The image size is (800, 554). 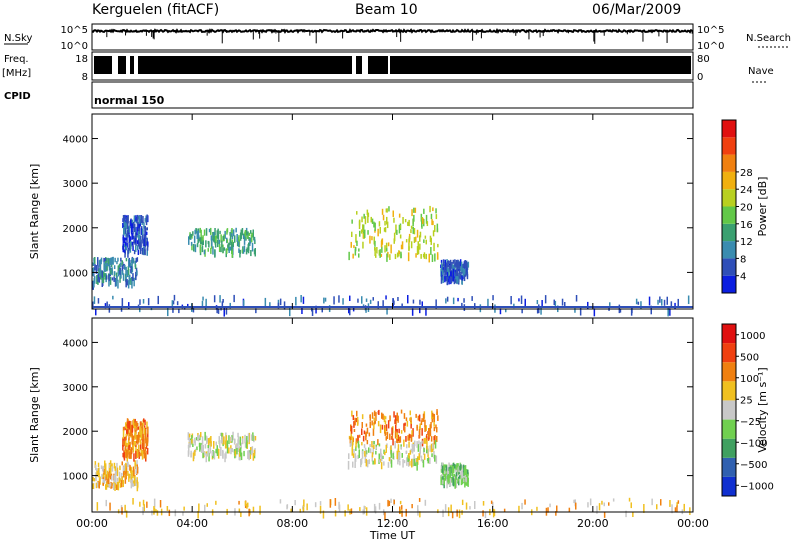 I want to click on y-tick-label: 2000, so click(x=75, y=432).